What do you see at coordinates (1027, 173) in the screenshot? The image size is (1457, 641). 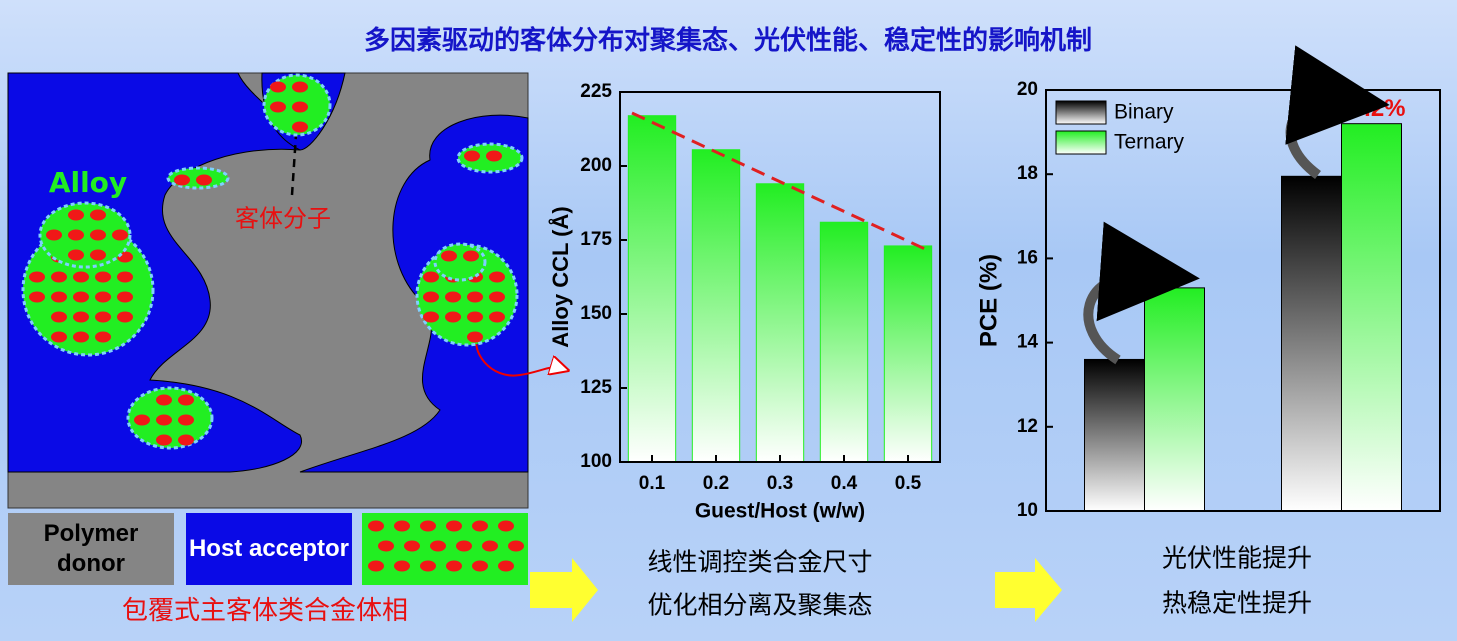 I see `y-tick-label: 18` at bounding box center [1027, 173].